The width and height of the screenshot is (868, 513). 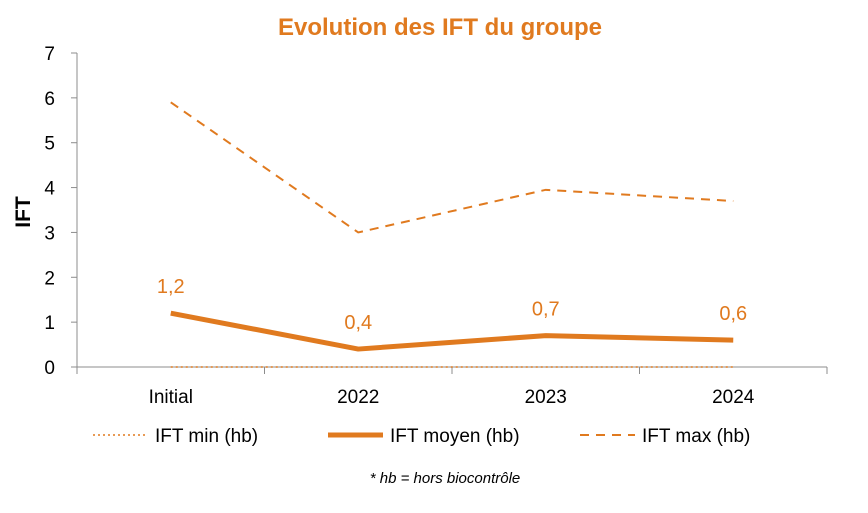 What do you see at coordinates (546, 310) in the screenshot?
I see `data-label: 0,7` at bounding box center [546, 310].